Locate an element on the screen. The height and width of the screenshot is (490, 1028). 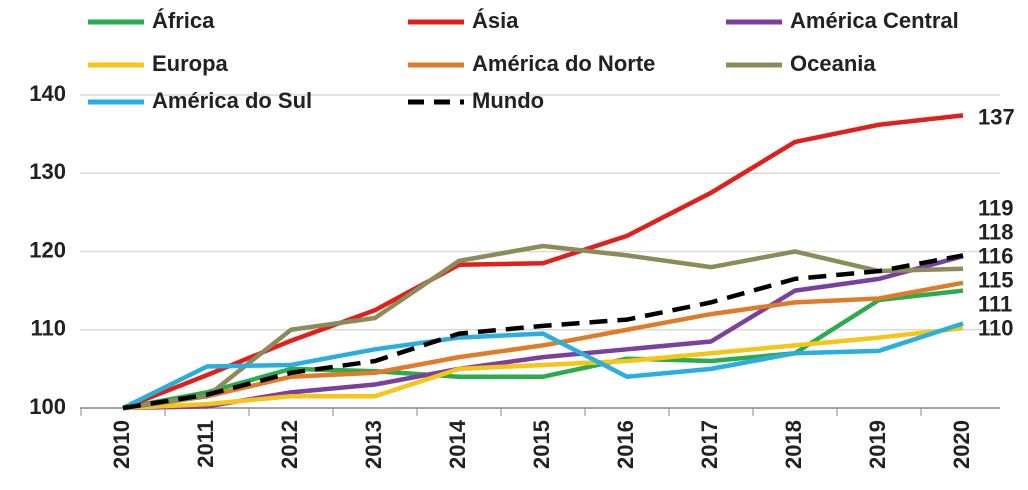
x-tick-label: 2016 is located at coordinates (625, 444).